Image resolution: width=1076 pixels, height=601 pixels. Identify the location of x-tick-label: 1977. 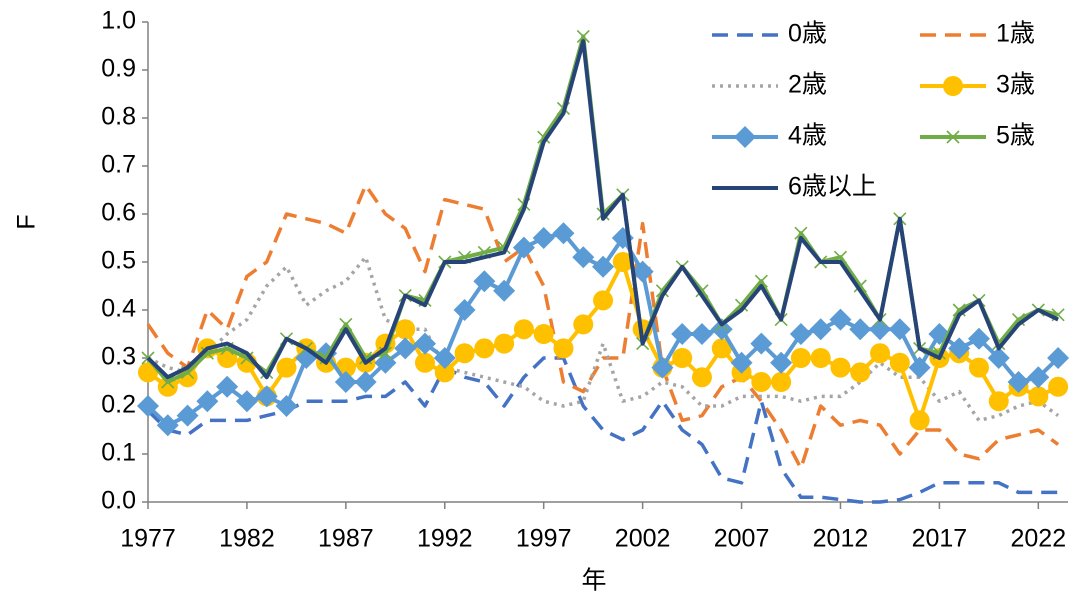
(148, 539).